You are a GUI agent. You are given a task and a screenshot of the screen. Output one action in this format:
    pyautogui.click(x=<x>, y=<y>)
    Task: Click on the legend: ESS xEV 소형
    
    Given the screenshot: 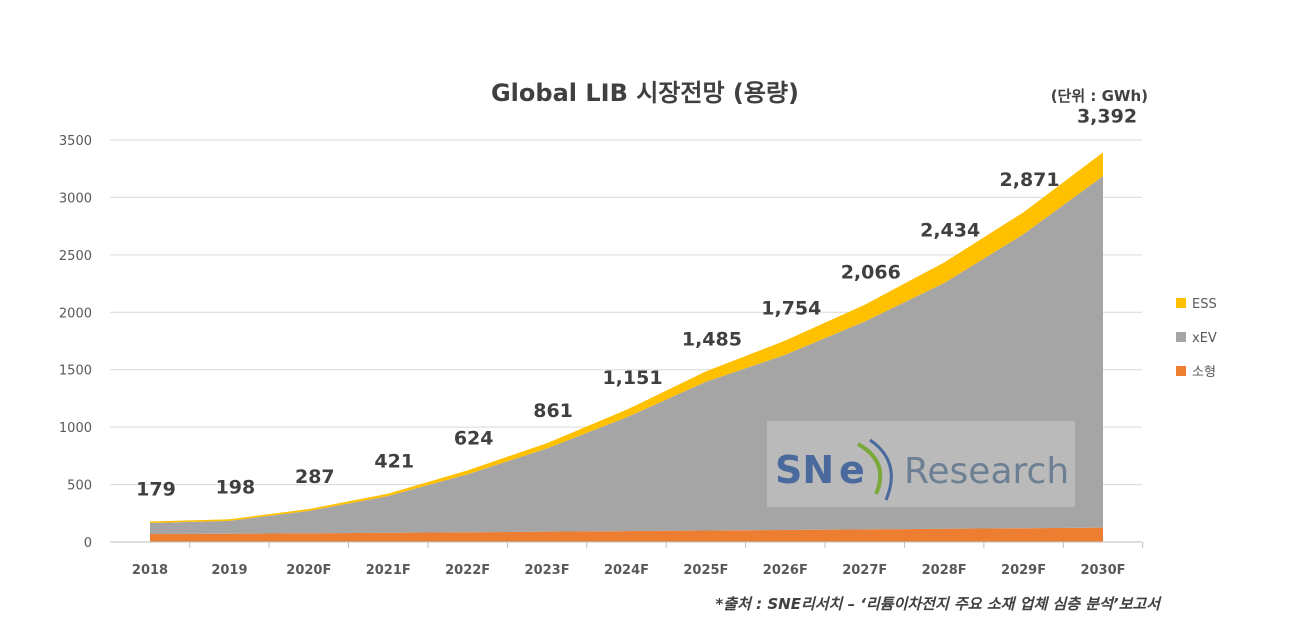 What is the action you would take?
    pyautogui.click(x=1196, y=338)
    